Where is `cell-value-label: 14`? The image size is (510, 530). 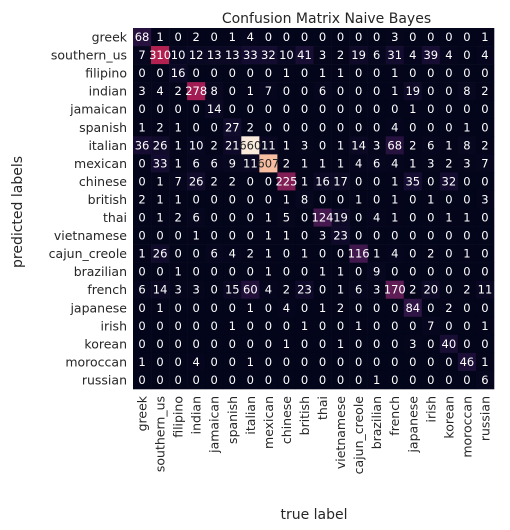 cell-value-label: 14 is located at coordinates (214, 109).